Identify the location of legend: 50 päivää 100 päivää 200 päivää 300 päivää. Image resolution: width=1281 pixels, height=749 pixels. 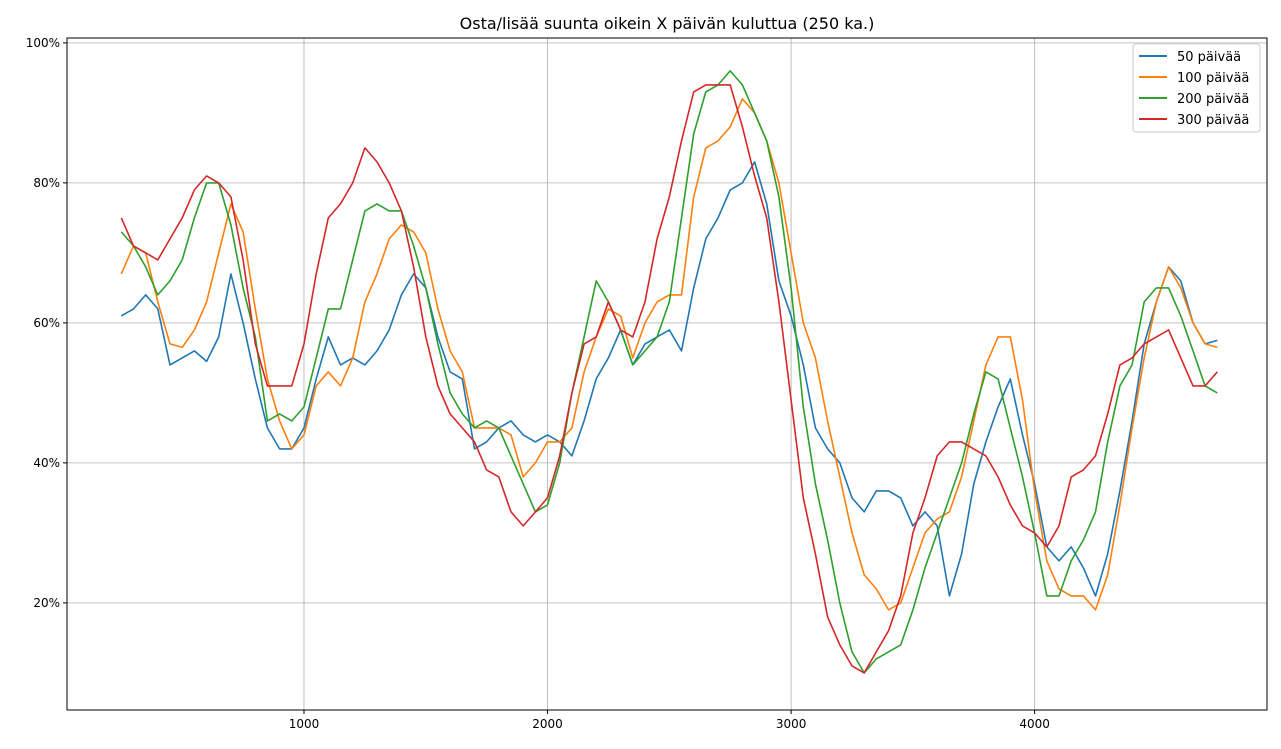
(1196, 88).